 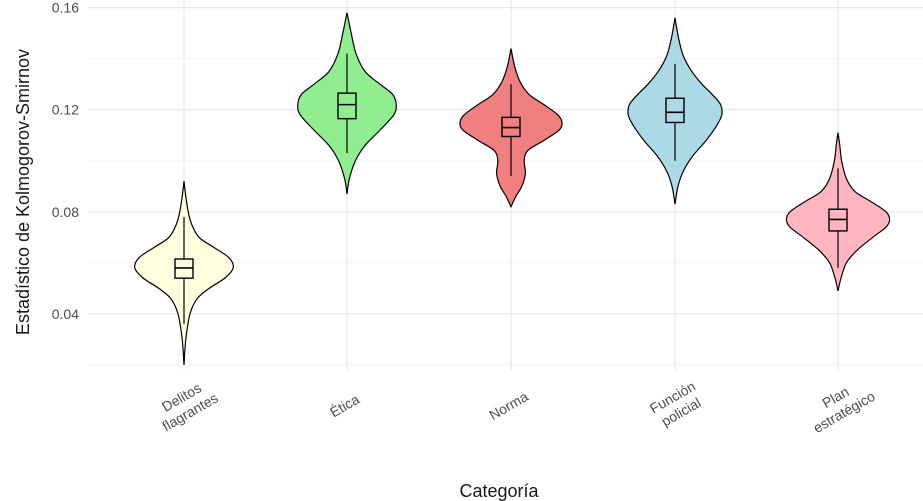 I want to click on y-tick-label: 0.04, so click(x=65, y=314).